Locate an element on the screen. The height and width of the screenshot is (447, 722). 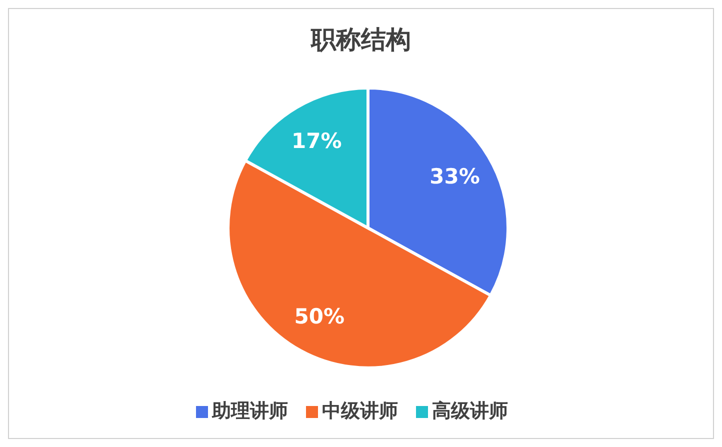
chart-title: 职称结构 is located at coordinates (360, 40).